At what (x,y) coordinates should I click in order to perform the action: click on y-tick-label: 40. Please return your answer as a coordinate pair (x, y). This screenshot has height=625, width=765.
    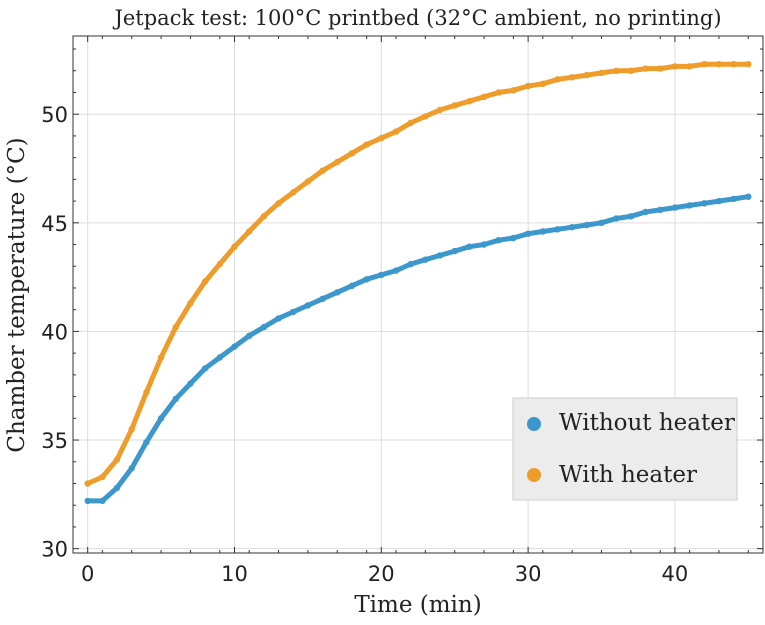
    Looking at the image, I should click on (54, 332).